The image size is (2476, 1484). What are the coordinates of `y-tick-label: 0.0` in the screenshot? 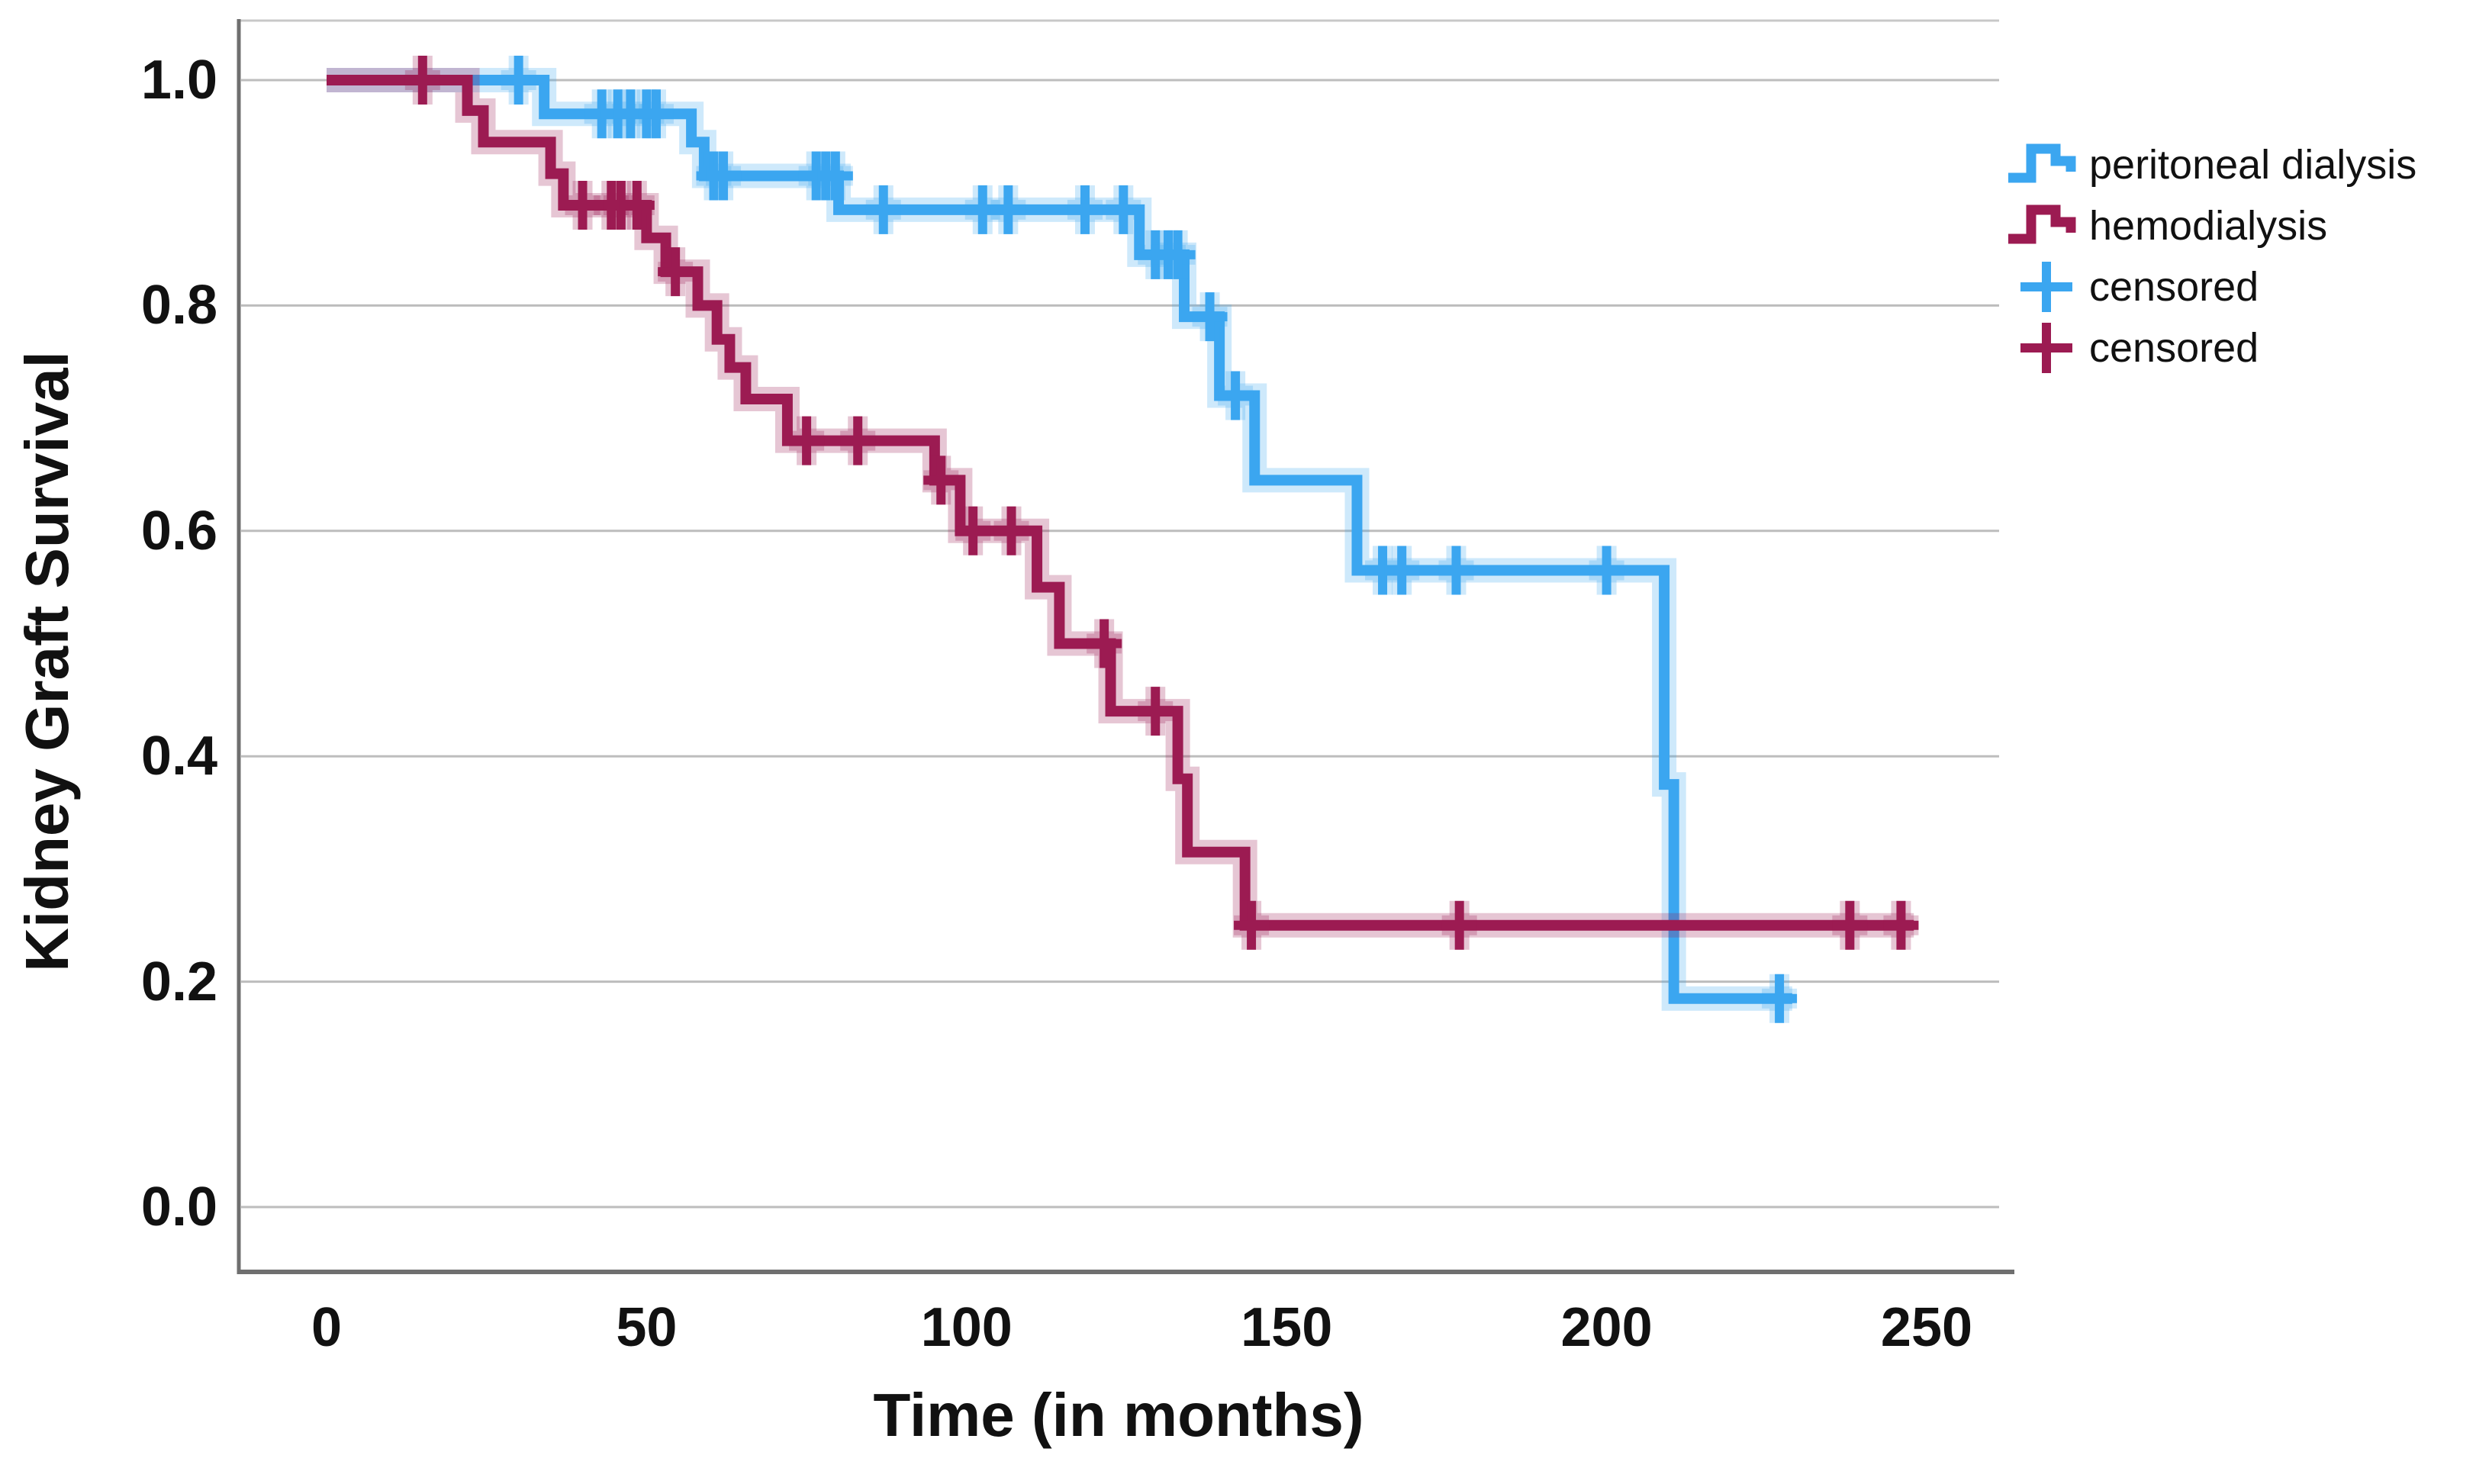 It's located at (178, 1207).